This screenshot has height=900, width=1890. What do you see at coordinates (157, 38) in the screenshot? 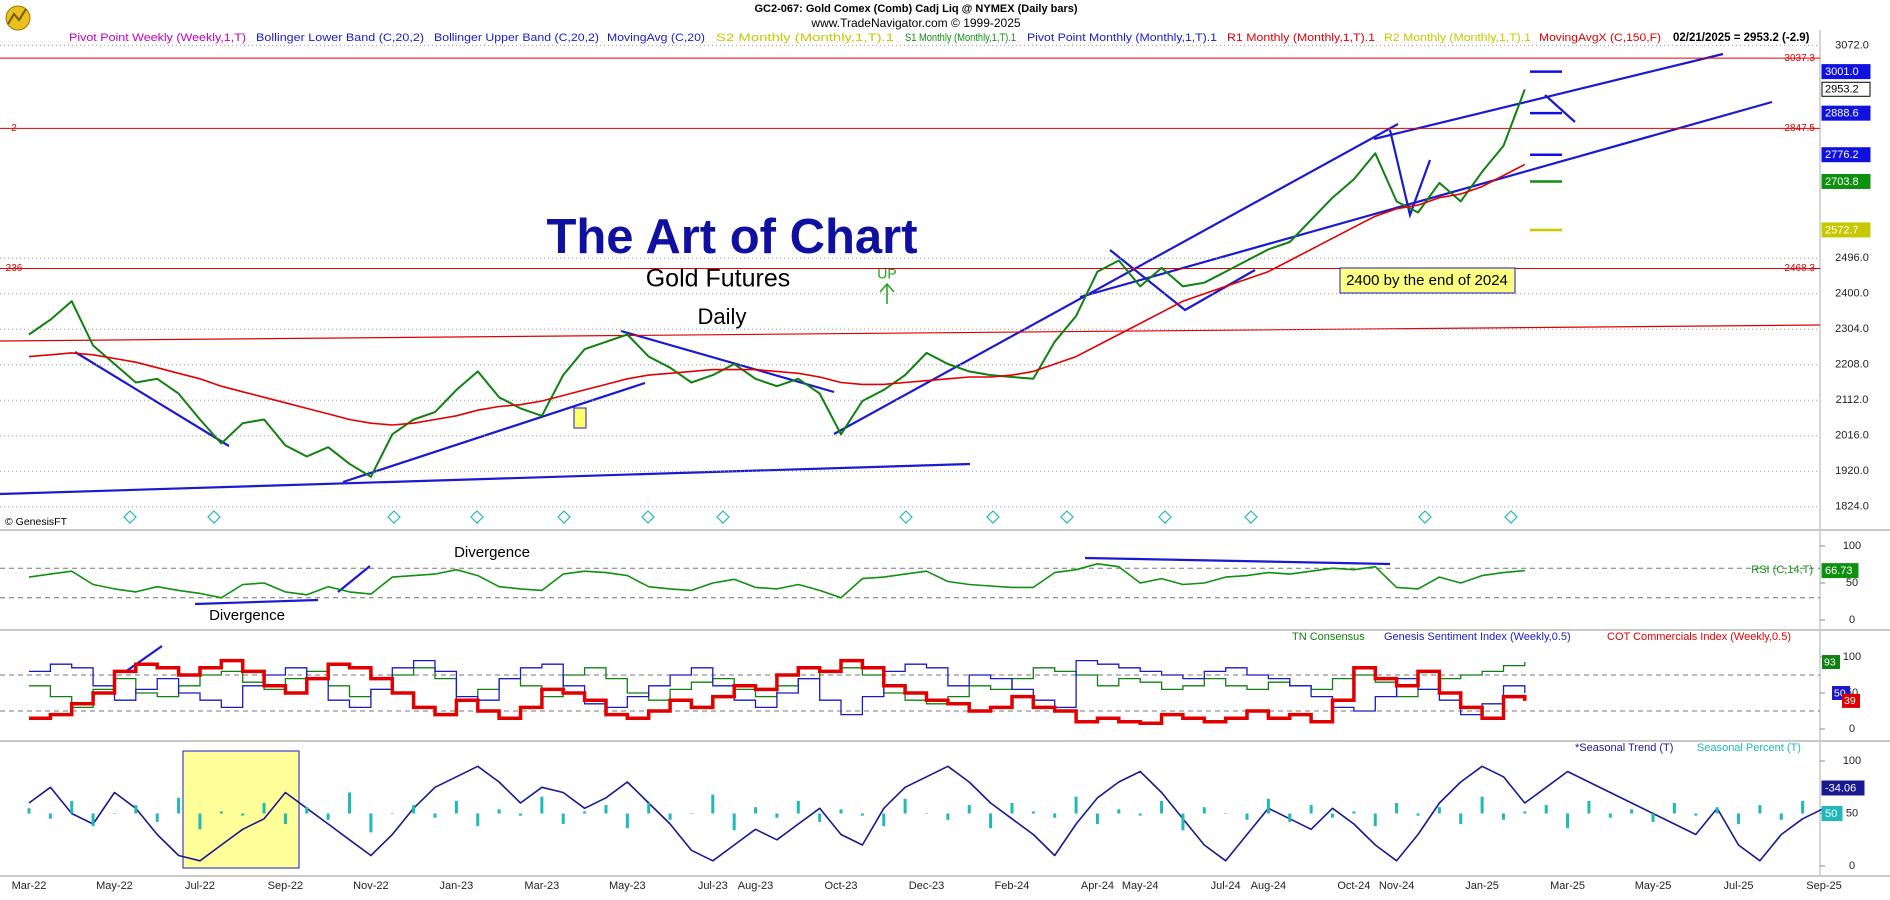
I see `legend-entry: Pivot Point Weekly (Weekly,1,T)` at bounding box center [157, 38].